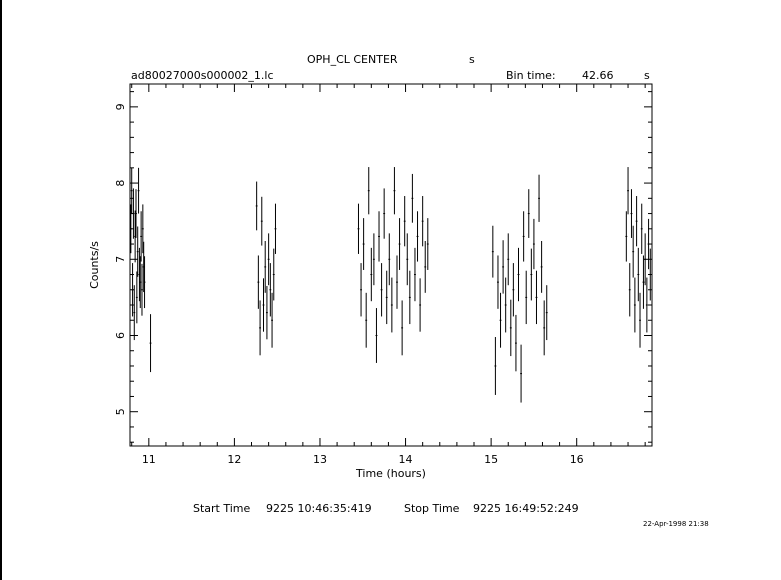 This screenshot has width=781, height=580. What do you see at coordinates (352, 59) in the screenshot?
I see `plot-title: OPH_CL CENTER` at bounding box center [352, 59].